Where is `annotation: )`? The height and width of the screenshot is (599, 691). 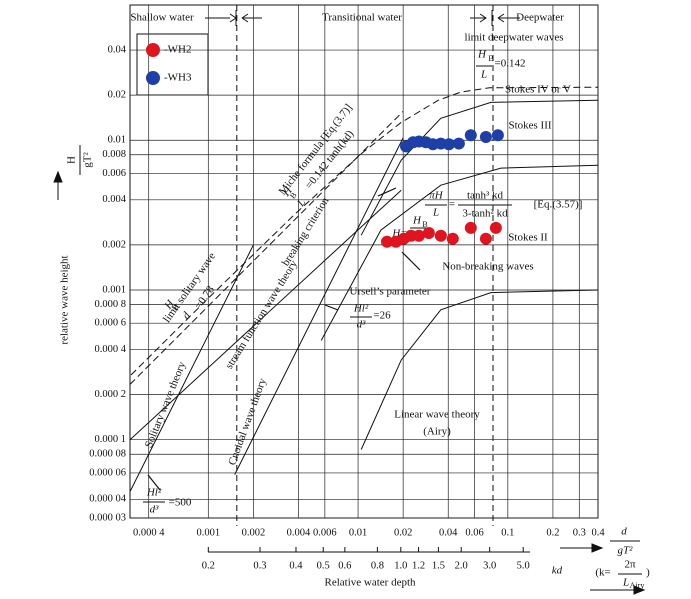
annotation: ) is located at coordinates (648, 573).